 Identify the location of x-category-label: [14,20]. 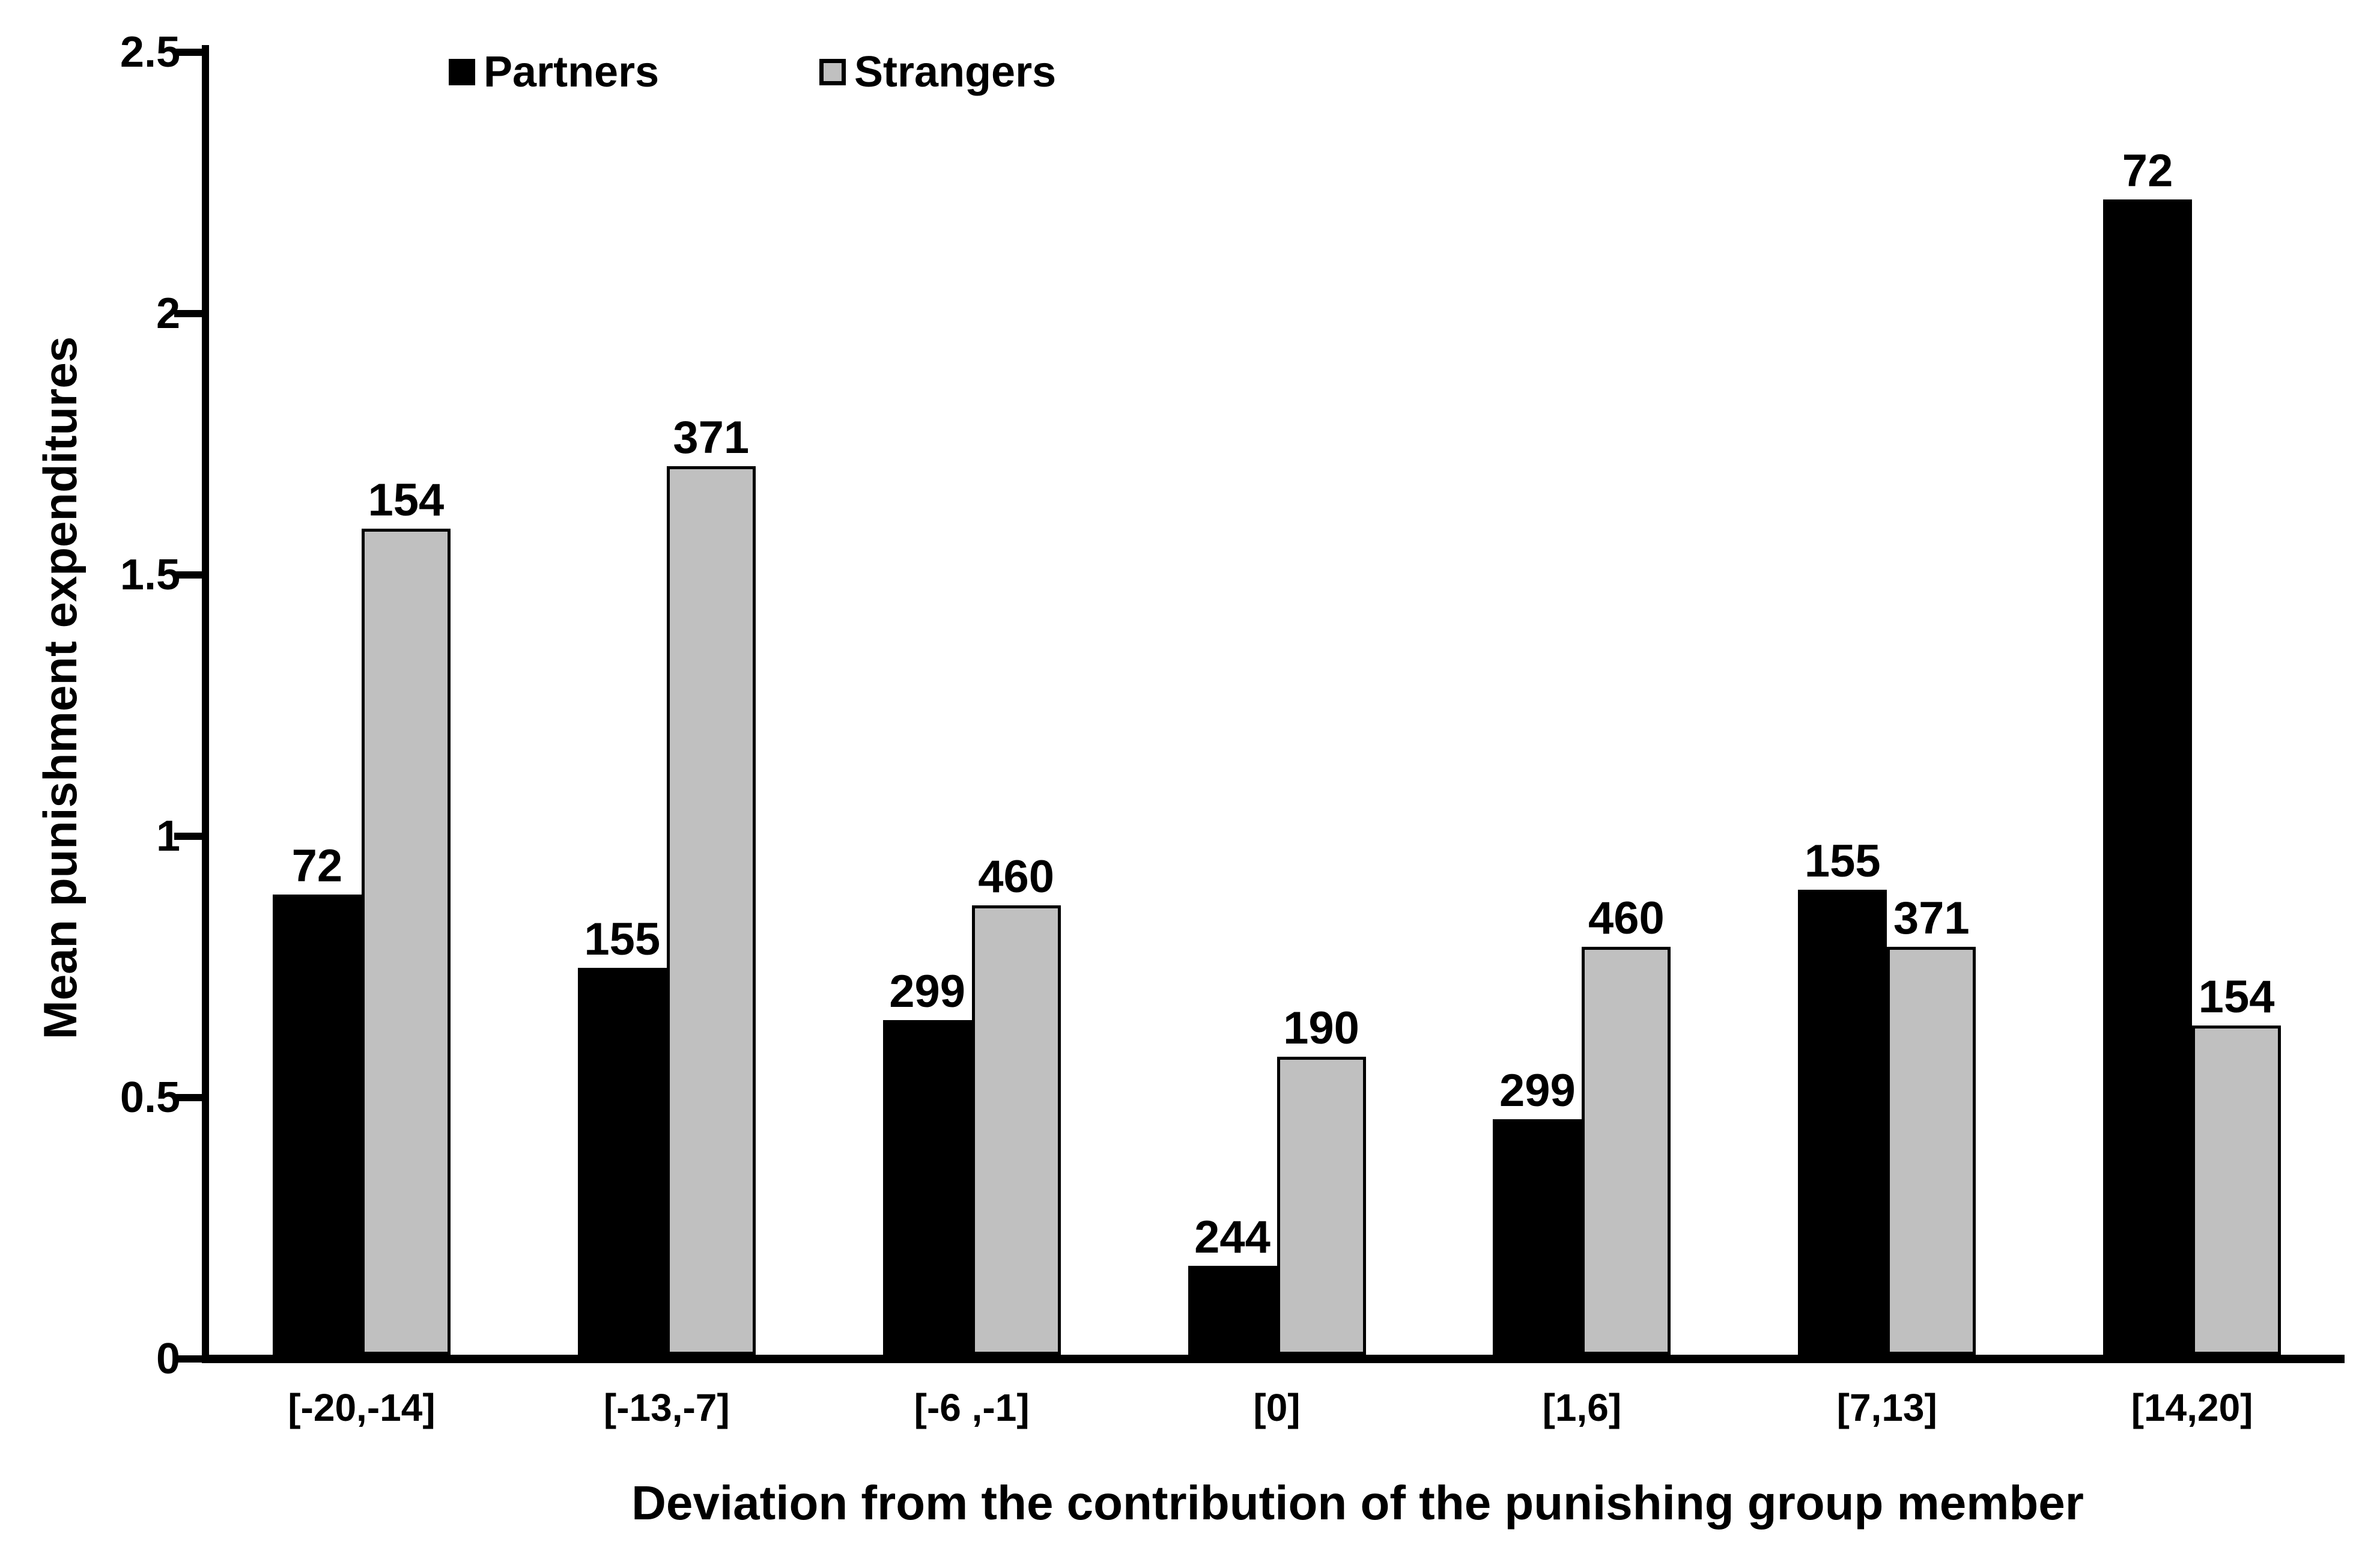
(2192, 1407).